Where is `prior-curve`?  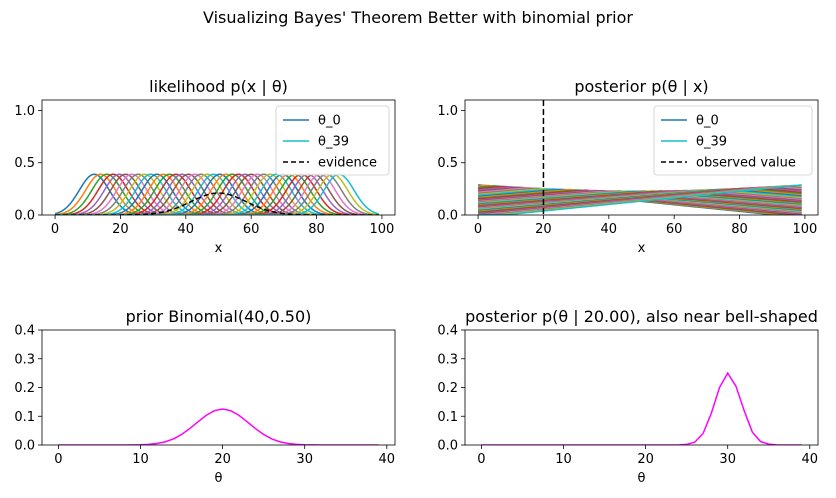
prior-curve is located at coordinates (218, 426).